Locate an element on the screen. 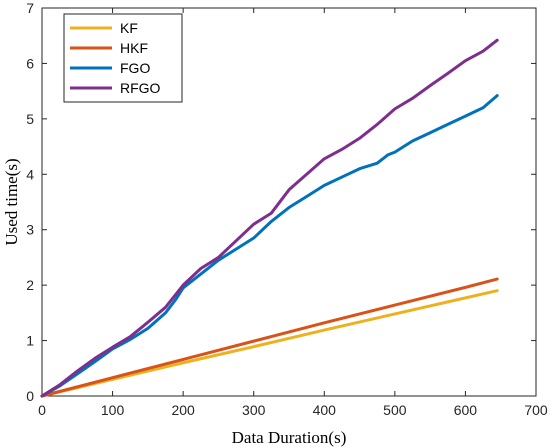 This screenshot has width=550, height=448. x-axis-label: Data Duration(s) is located at coordinates (289, 437).